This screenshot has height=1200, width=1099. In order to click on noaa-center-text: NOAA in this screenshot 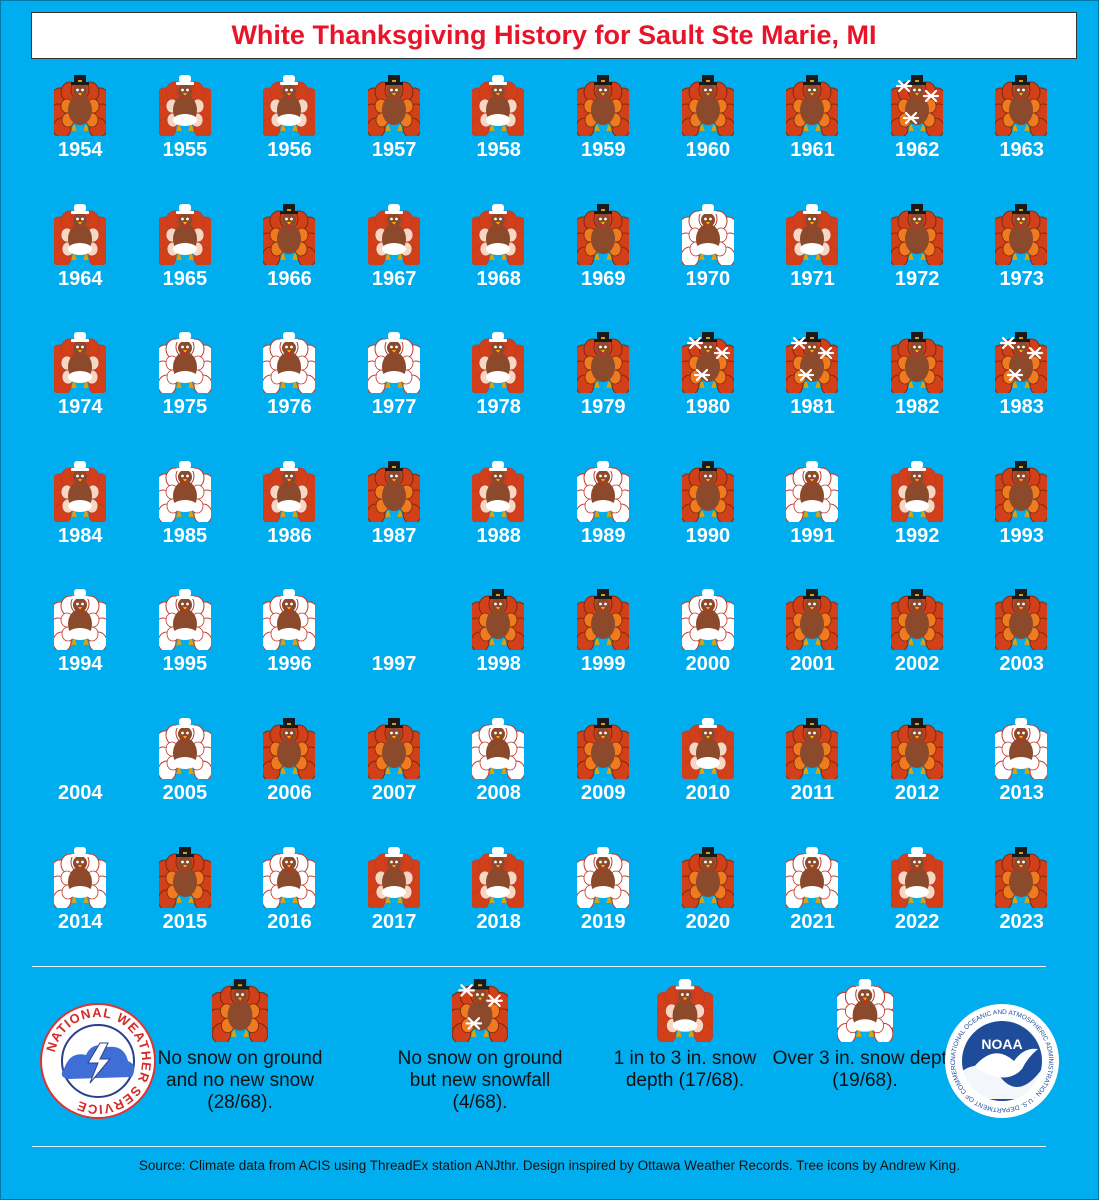, I will do `click(1001, 1044)`.